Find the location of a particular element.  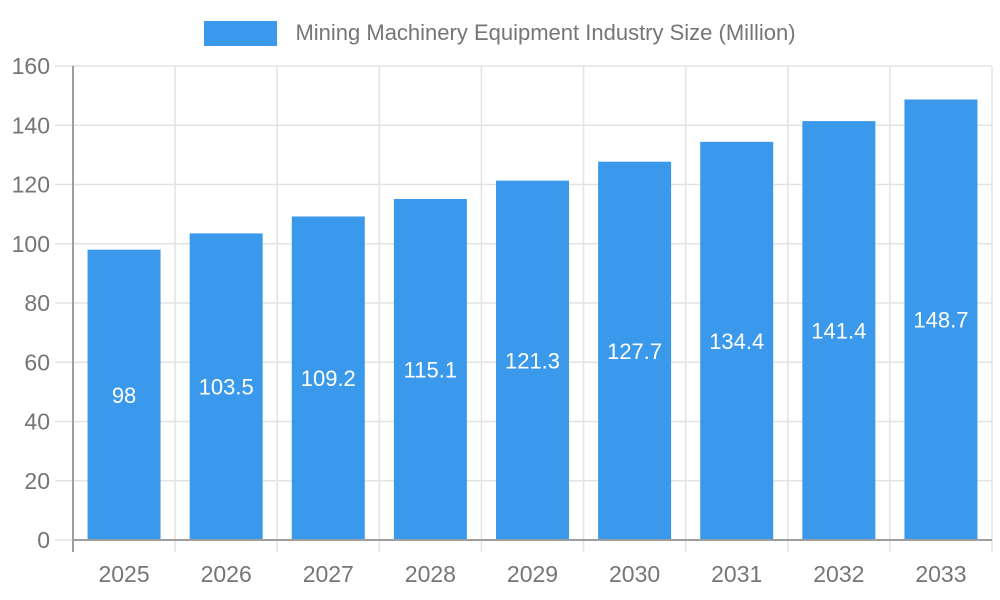

bar-value-label: 134.4 is located at coordinates (736, 341).